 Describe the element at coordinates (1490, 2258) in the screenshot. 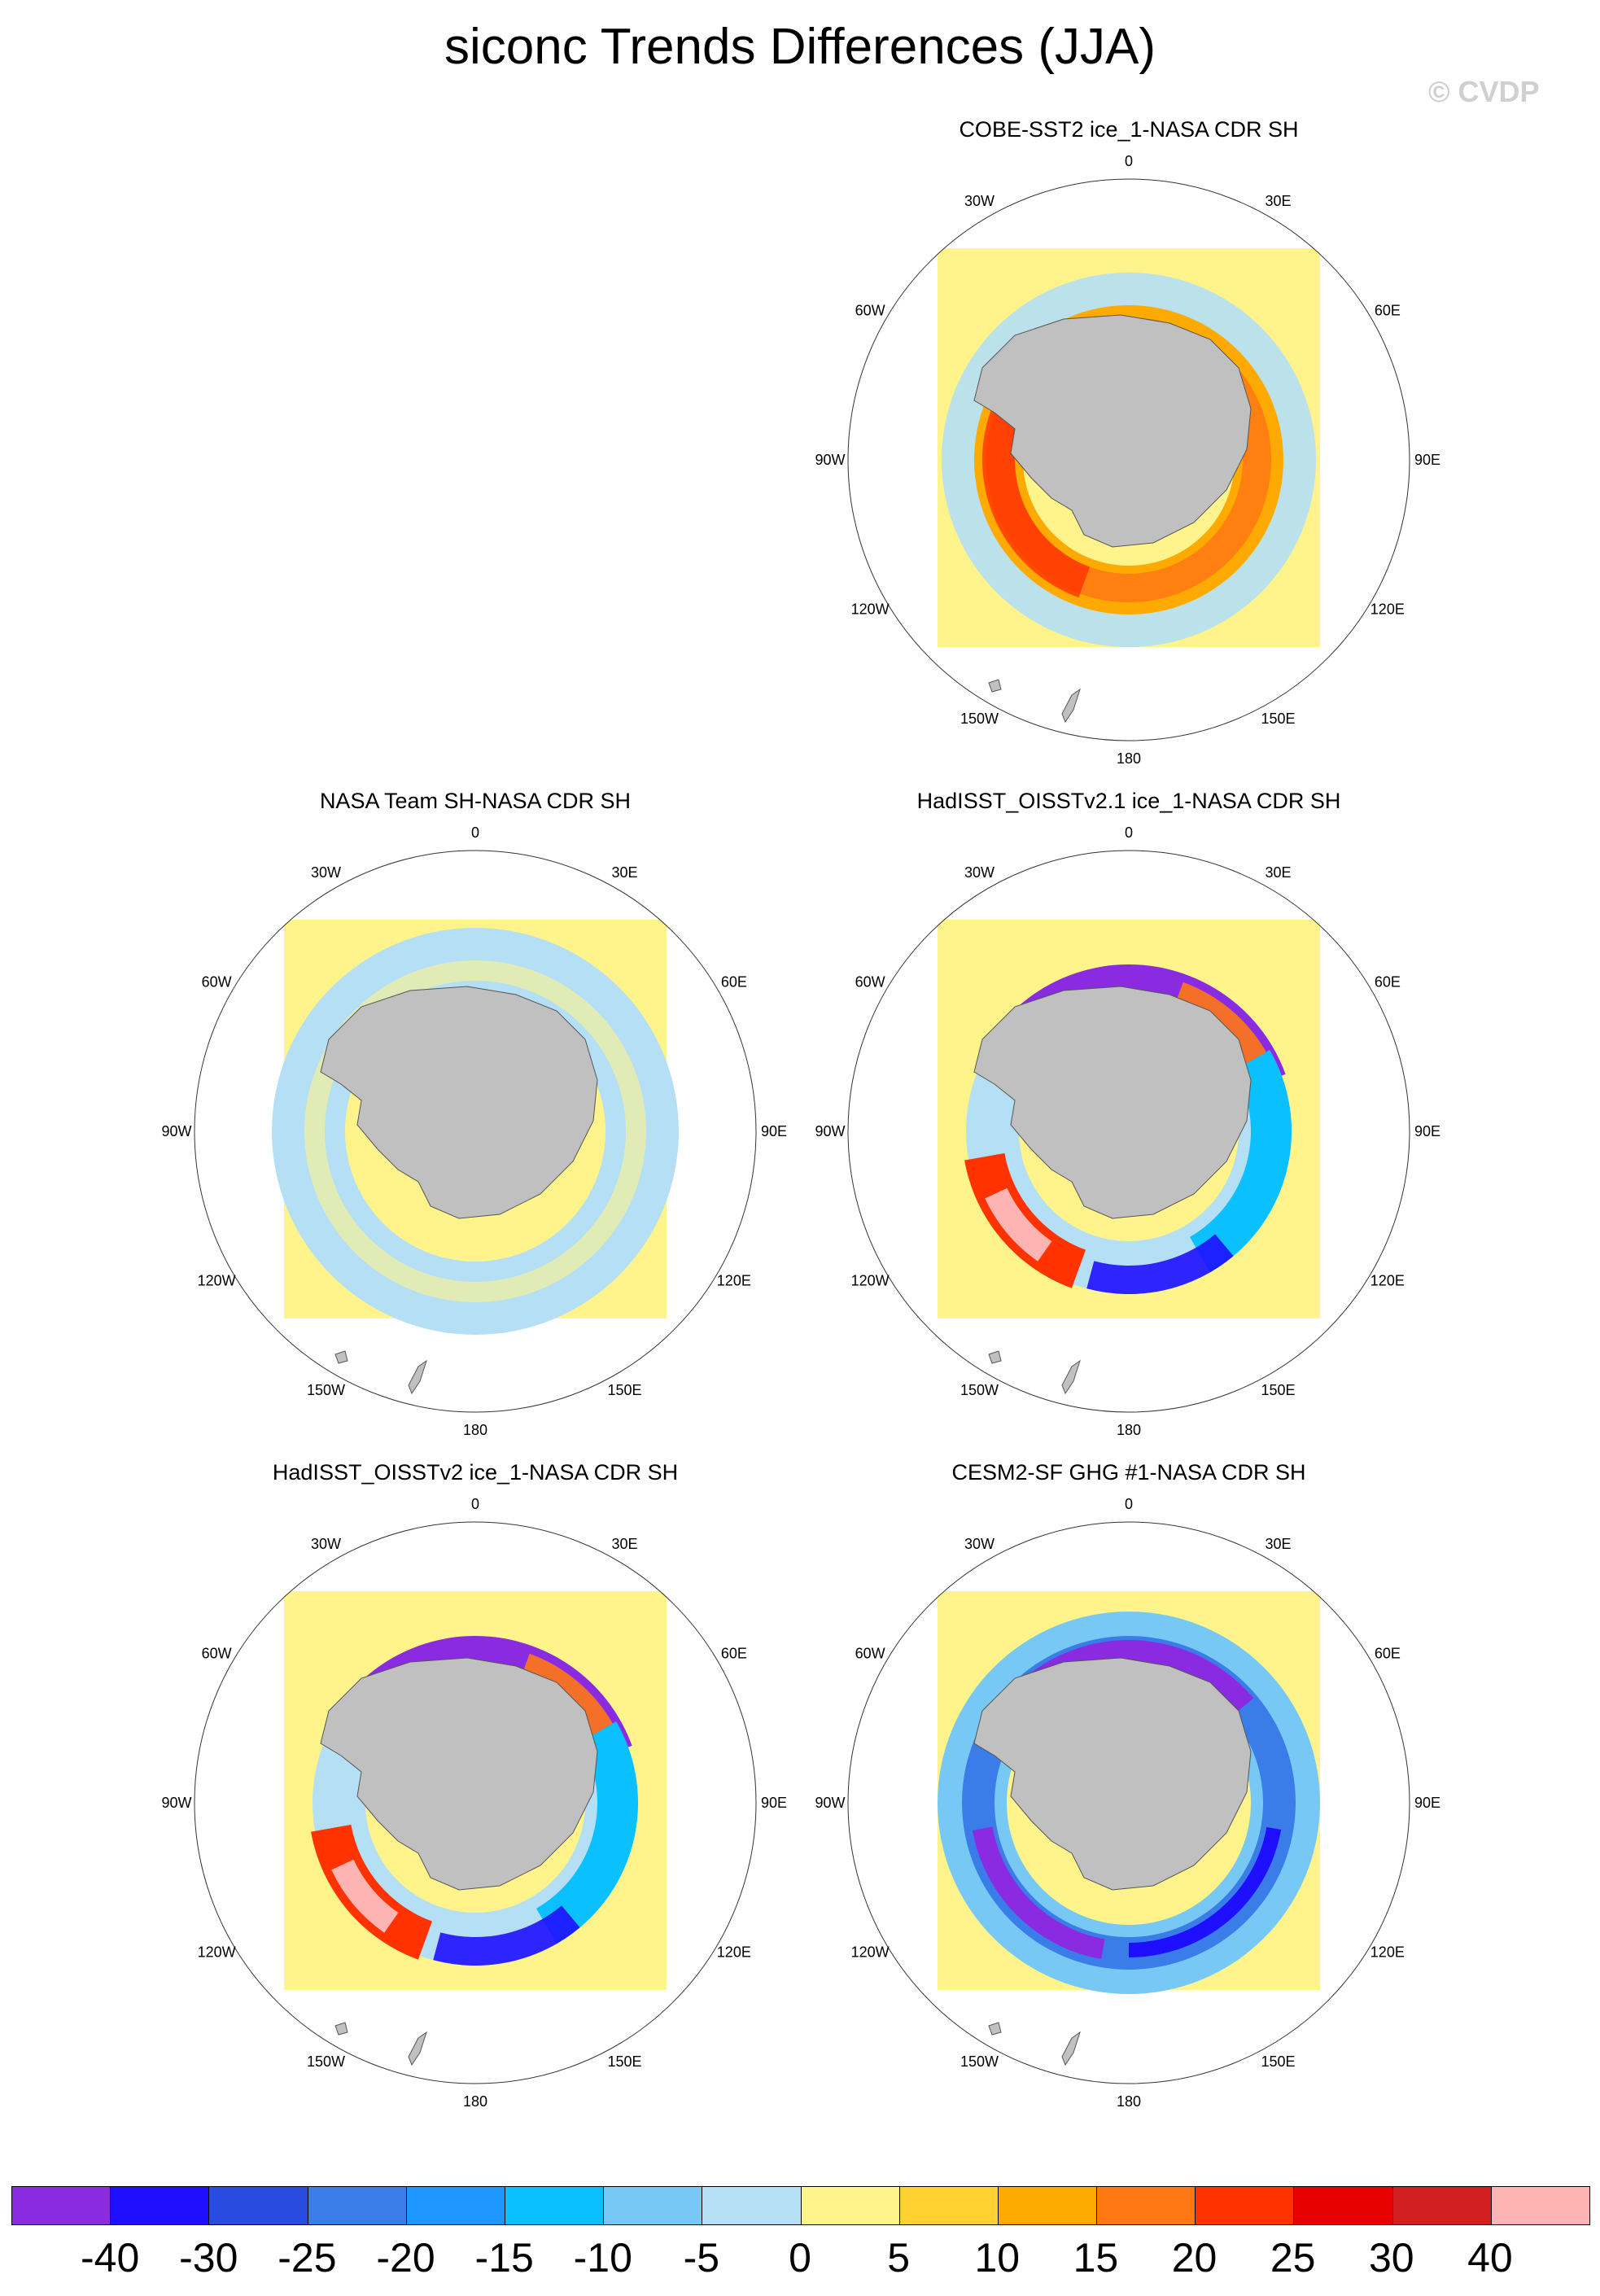

I see `colorbar-label: 40` at that location.